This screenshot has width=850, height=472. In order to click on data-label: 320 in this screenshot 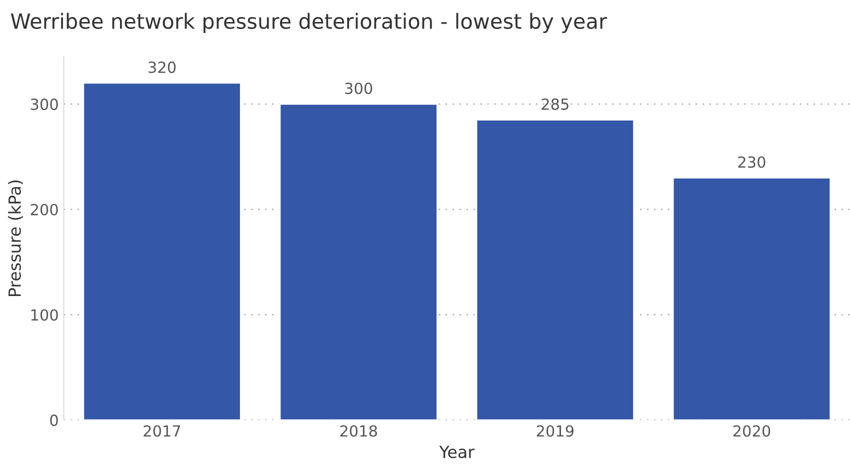, I will do `click(162, 68)`.